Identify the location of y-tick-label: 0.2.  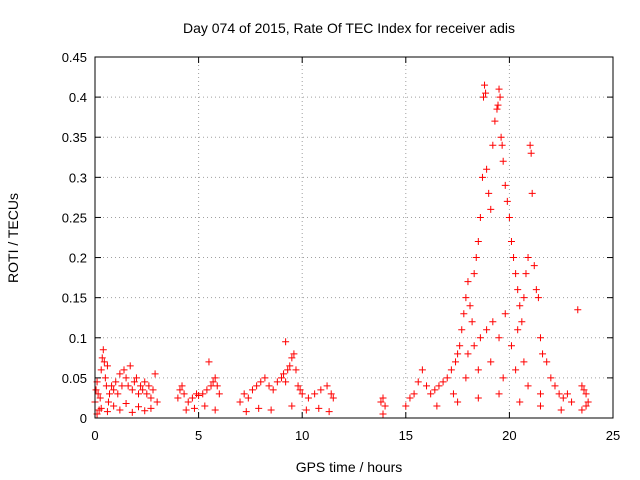
(78, 258).